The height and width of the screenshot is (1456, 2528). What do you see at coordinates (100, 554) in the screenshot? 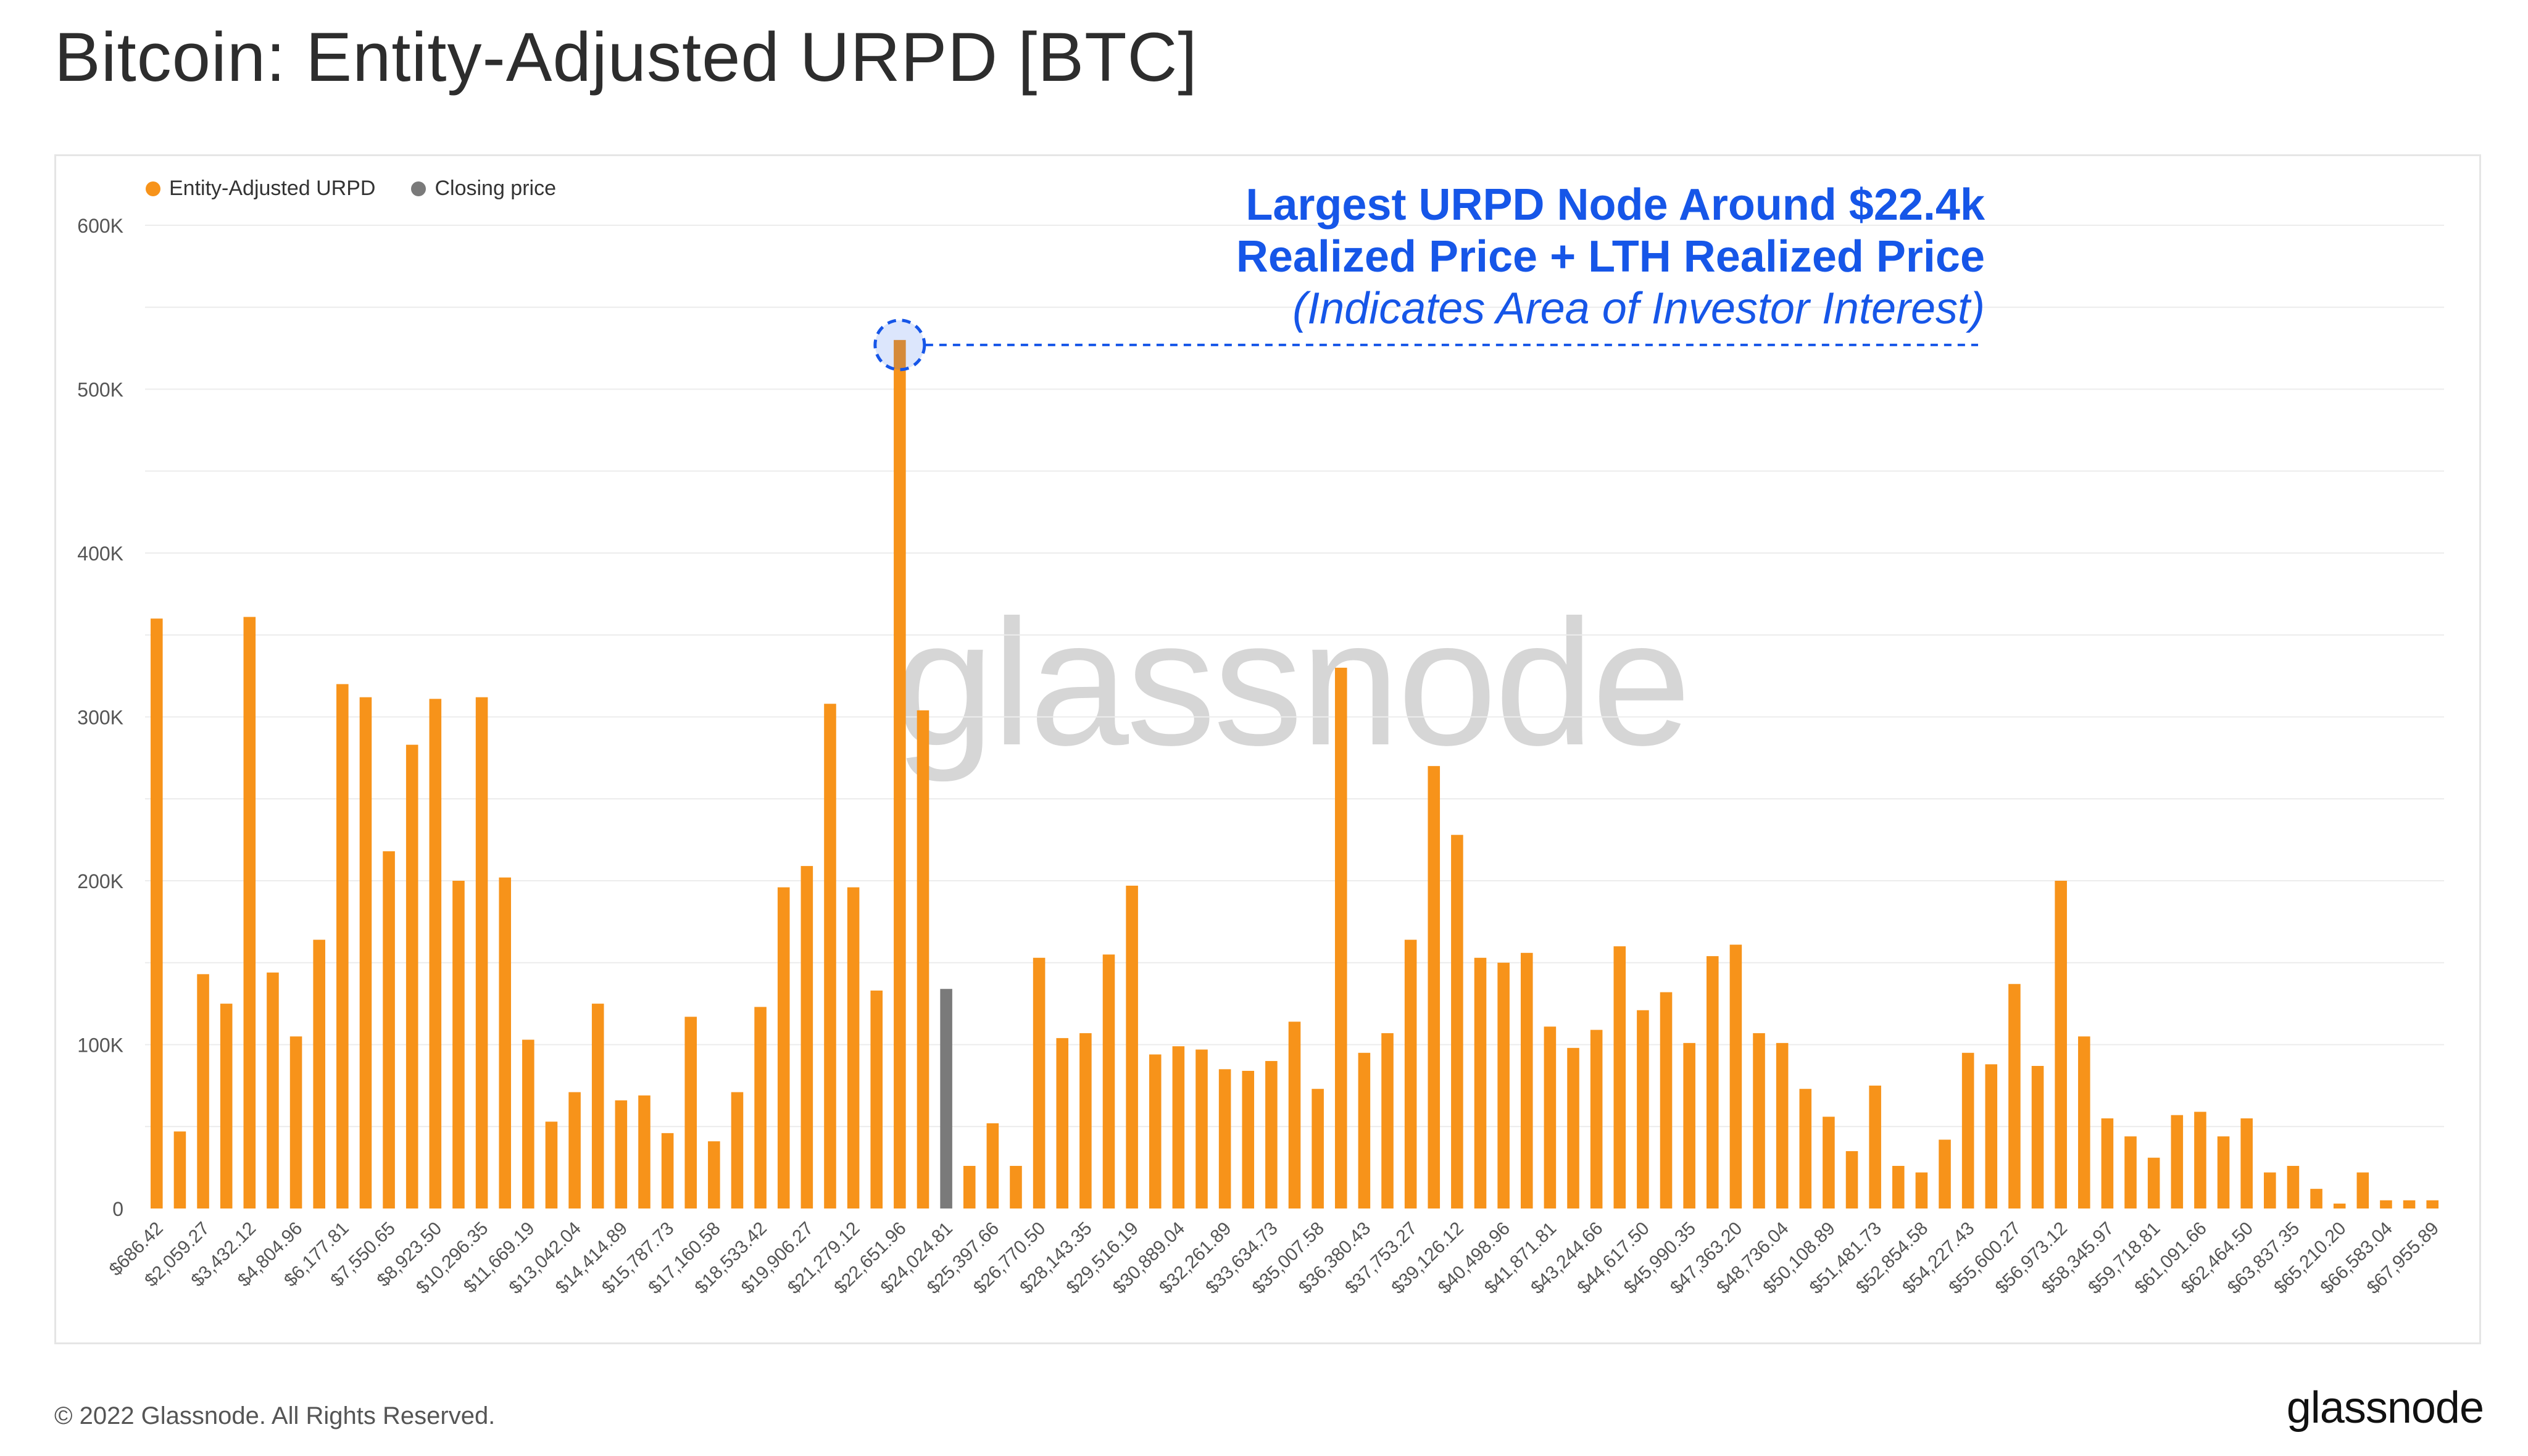
I see `y-tick-label: 400K` at bounding box center [100, 554].